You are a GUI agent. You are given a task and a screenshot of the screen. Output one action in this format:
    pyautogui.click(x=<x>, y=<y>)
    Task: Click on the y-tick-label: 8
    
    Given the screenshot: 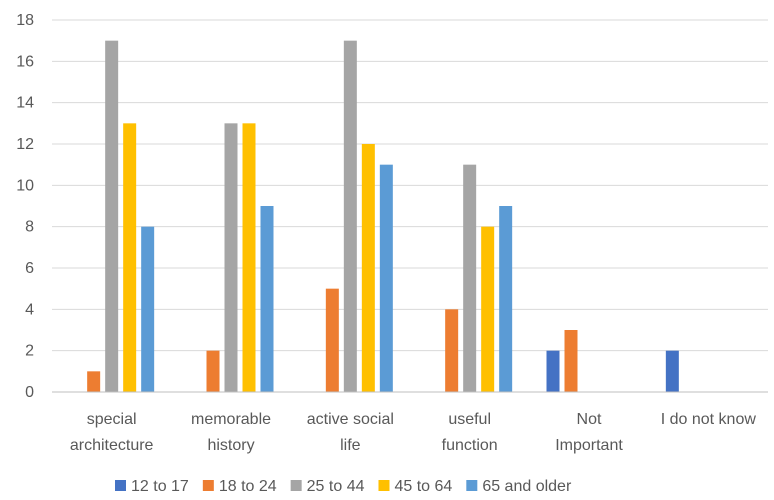 What is the action you would take?
    pyautogui.click(x=29, y=227)
    